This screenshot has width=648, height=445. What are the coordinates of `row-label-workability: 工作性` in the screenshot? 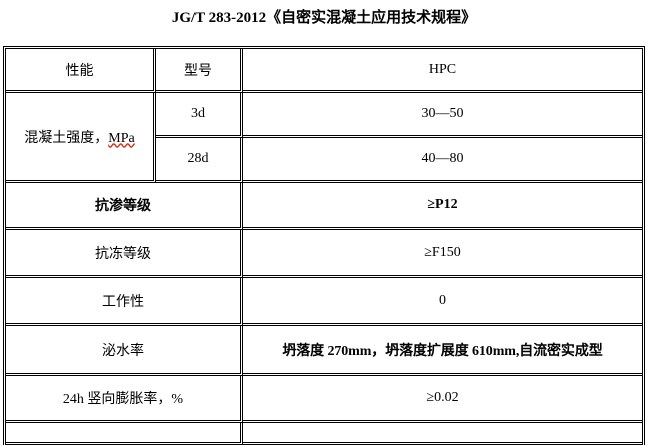 It's located at (124, 302).